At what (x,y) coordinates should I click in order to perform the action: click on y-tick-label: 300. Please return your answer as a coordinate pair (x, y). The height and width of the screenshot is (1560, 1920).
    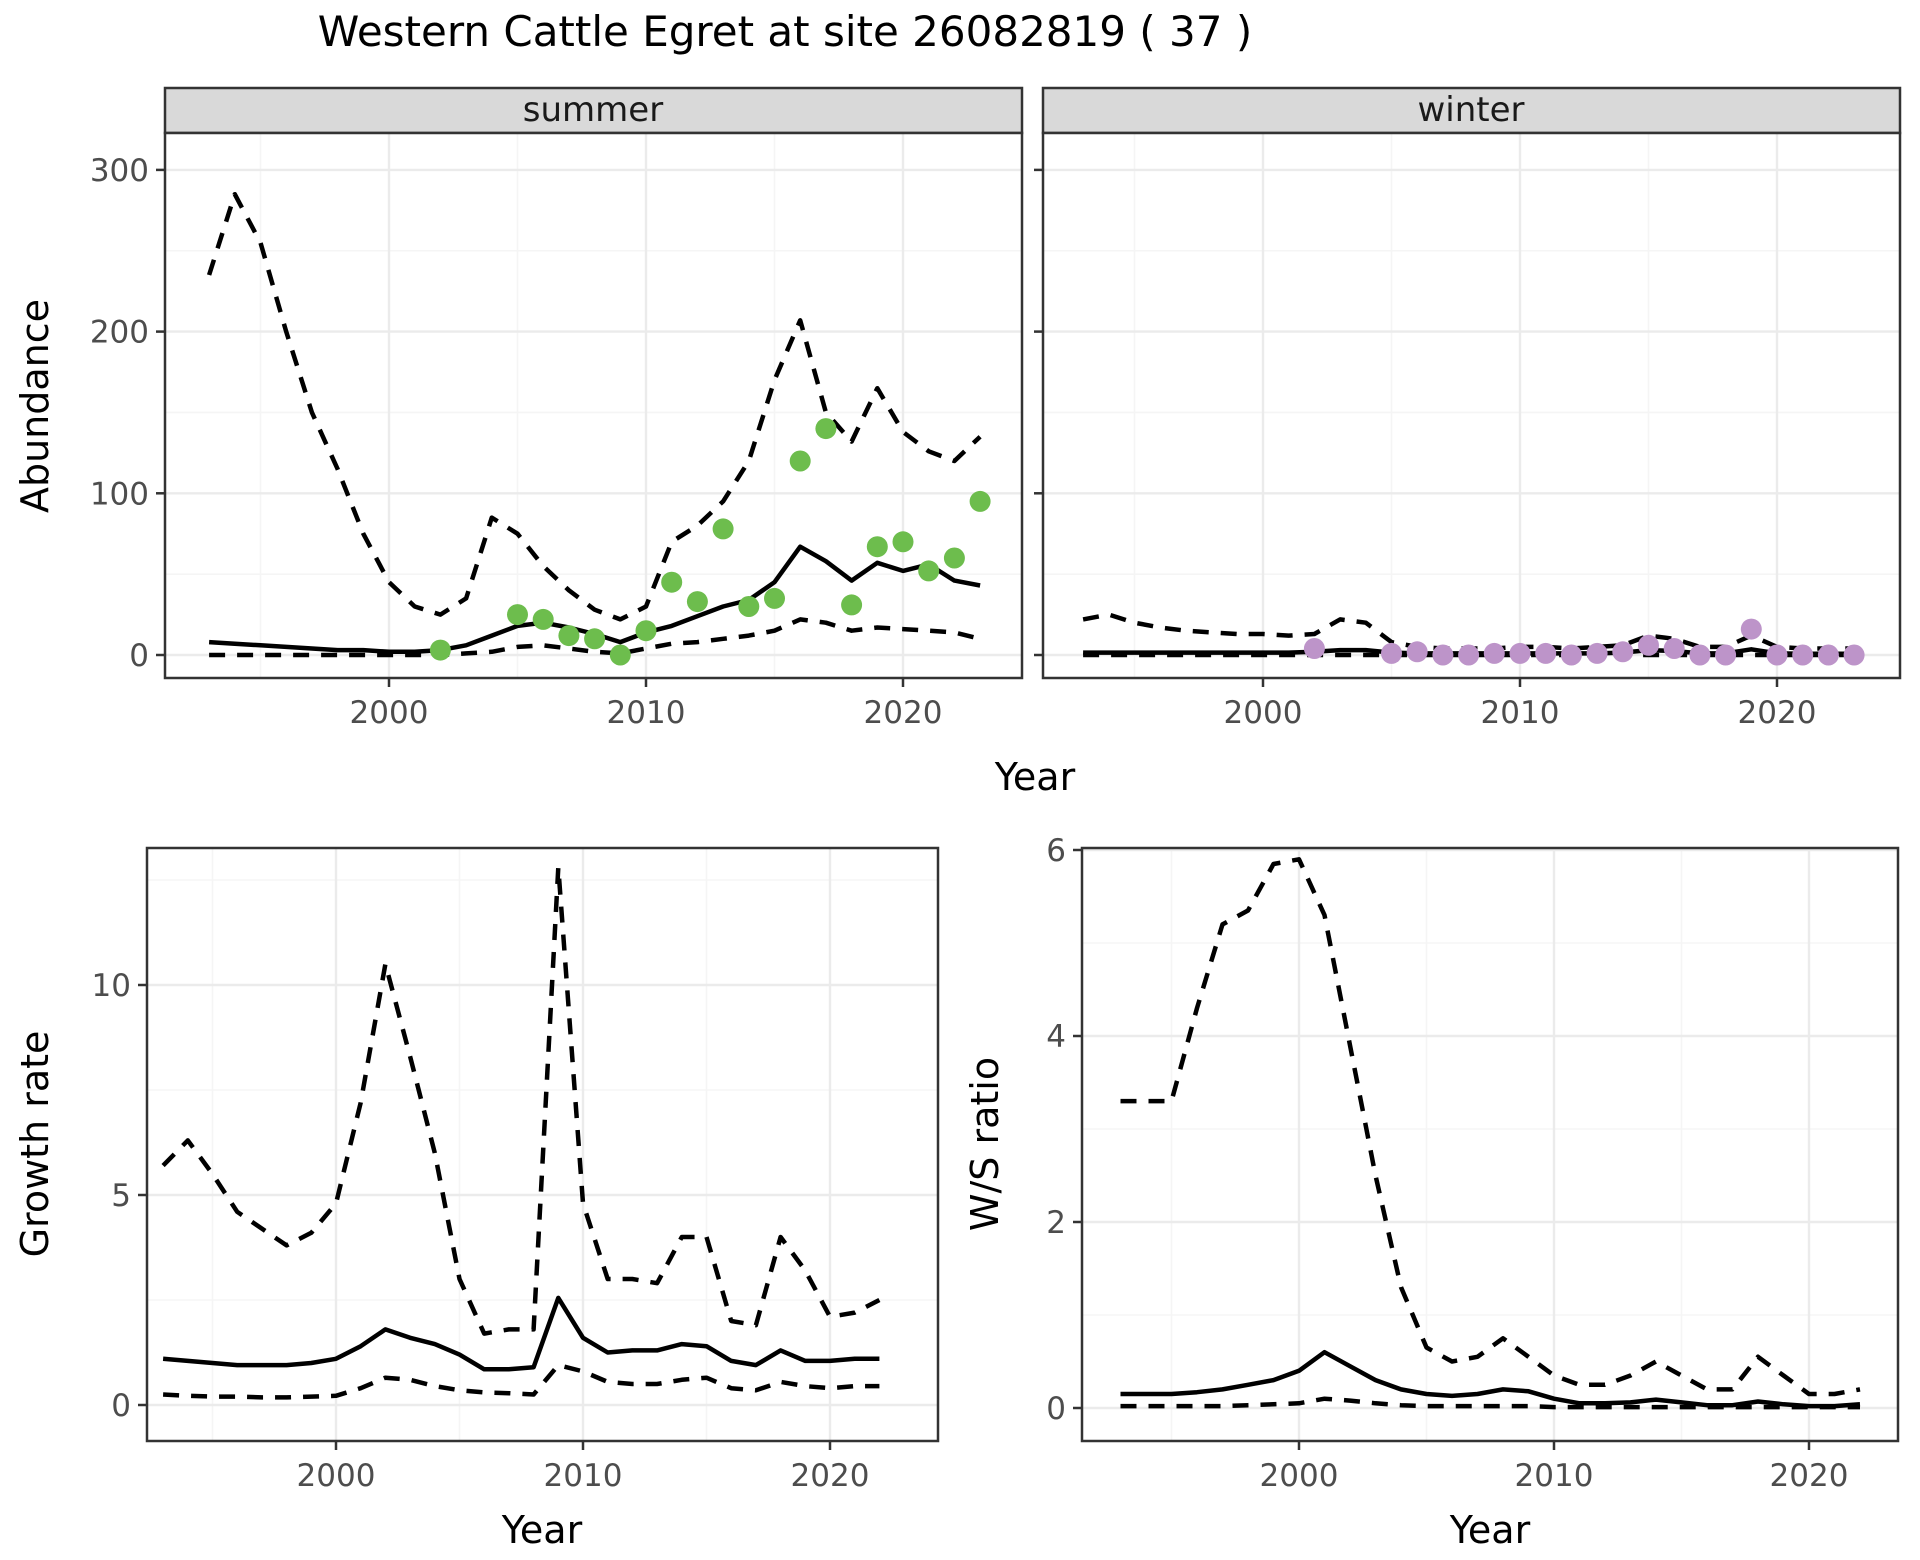
    Looking at the image, I should click on (119, 171).